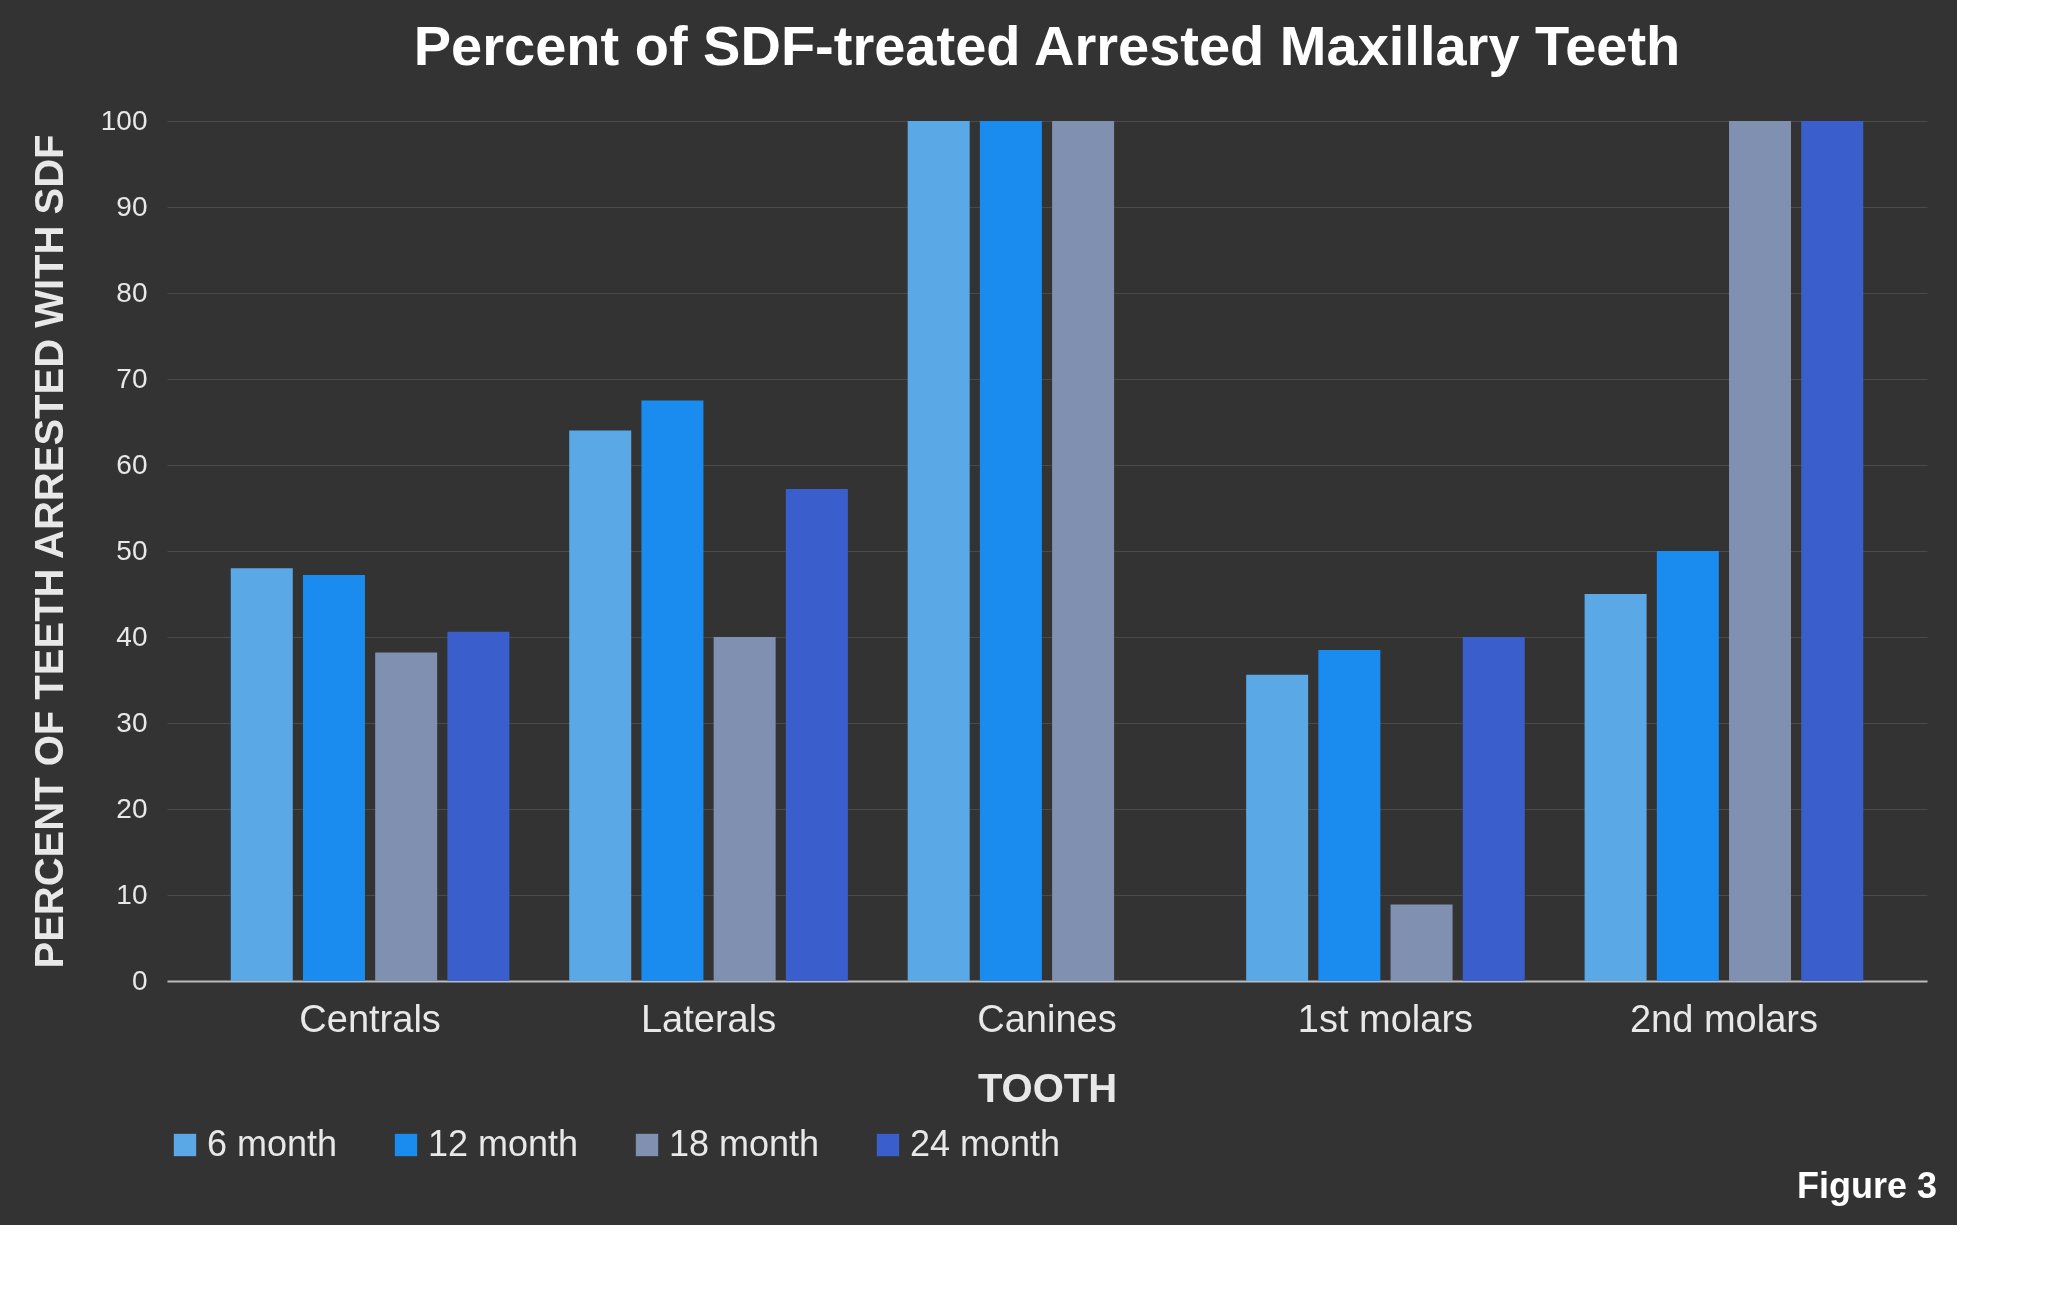 The image size is (2048, 1302). I want to click on x-tick-label: Laterals, so click(708, 1018).